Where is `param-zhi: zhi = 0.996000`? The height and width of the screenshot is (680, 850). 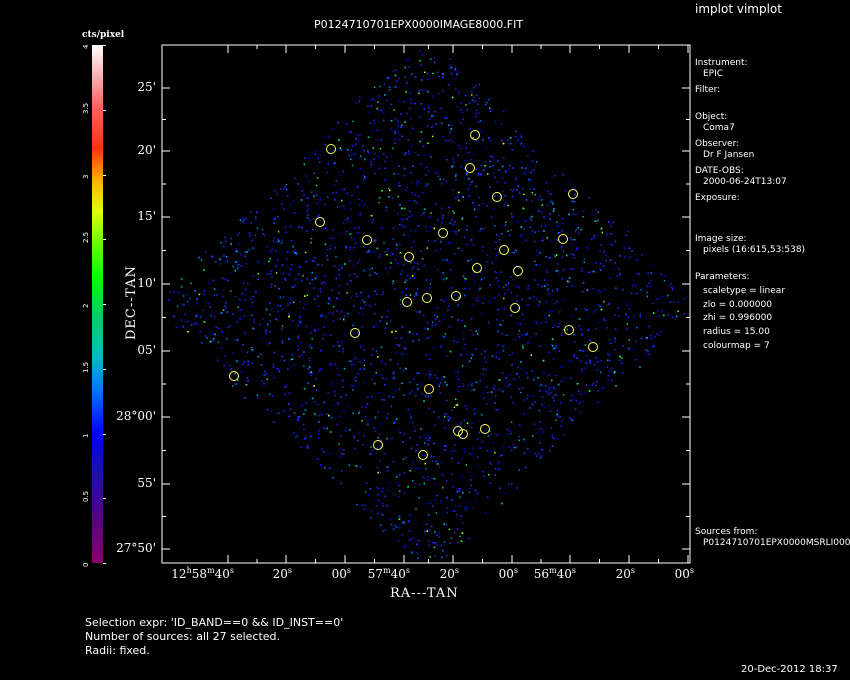
param-zhi: zhi = 0.996000 is located at coordinates (738, 318).